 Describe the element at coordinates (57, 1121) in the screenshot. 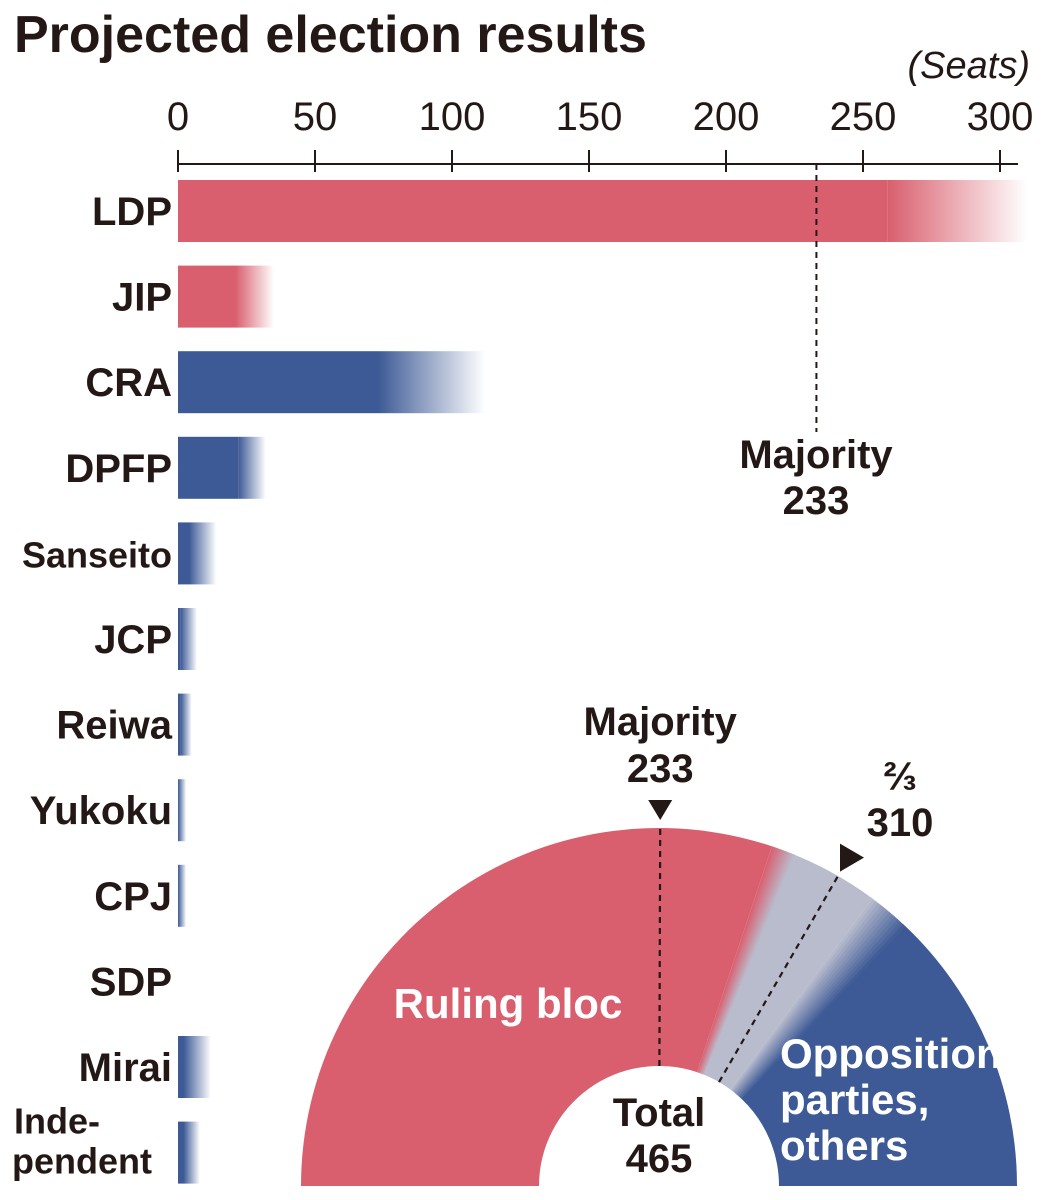

I see `category-label: Inde-` at that location.